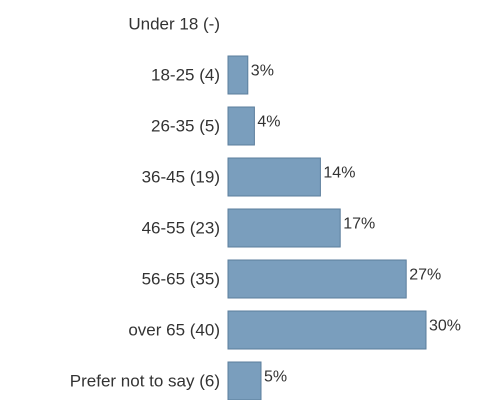 The image size is (478, 400). I want to click on category-label: 26-35 (5), so click(185, 126).